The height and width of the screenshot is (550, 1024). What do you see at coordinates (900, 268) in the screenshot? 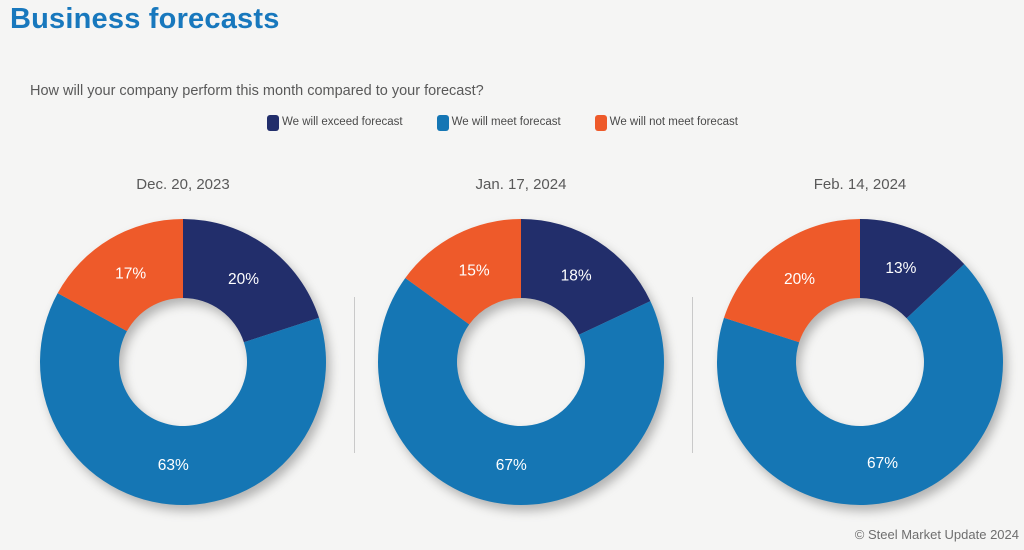
I see `segment-value-label: 13%` at bounding box center [900, 268].